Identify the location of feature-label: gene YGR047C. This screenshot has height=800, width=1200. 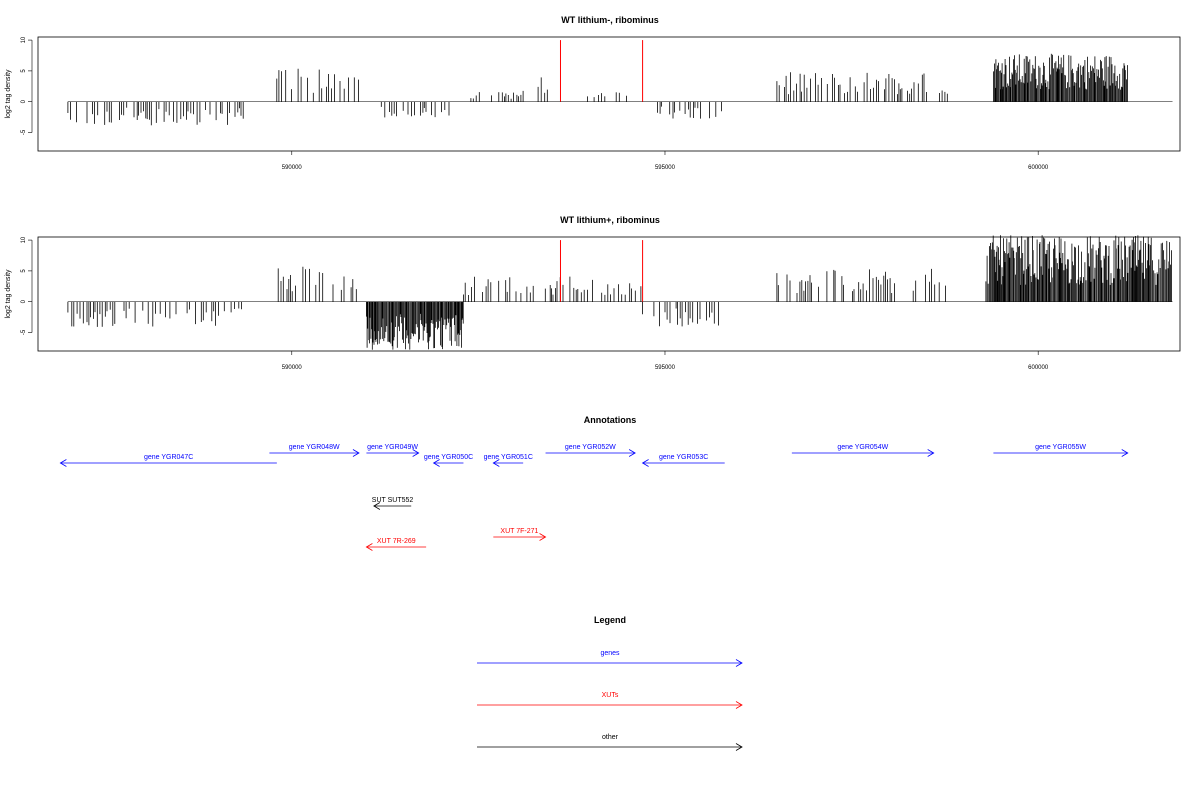
(168, 457).